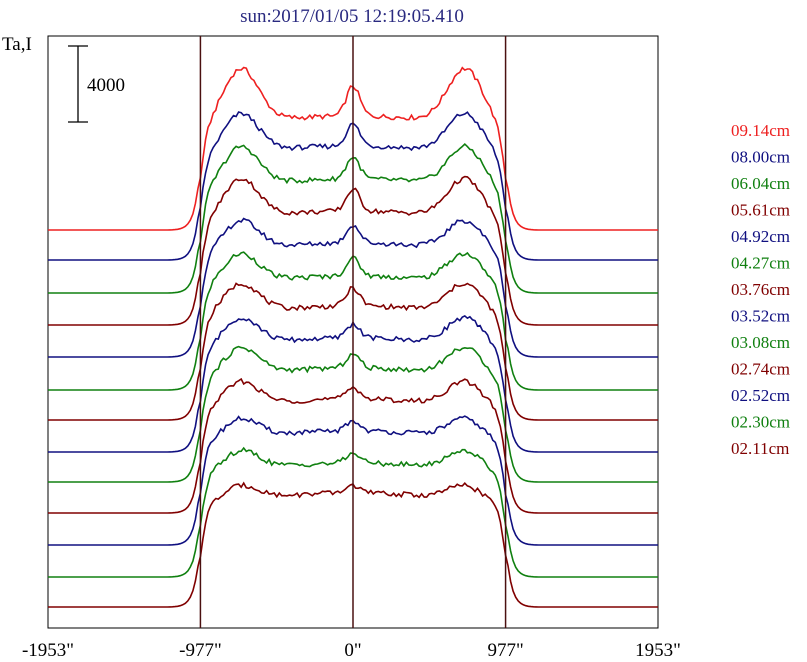  I want to click on legend-entry-06.04cm: 06.04cm, so click(760, 183).